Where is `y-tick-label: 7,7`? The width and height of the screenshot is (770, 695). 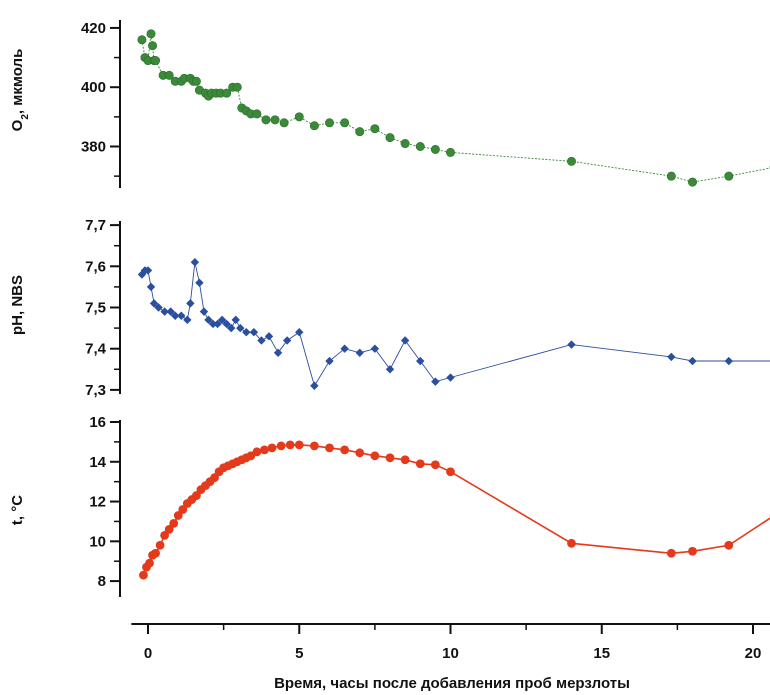
y-tick-label: 7,7 is located at coordinates (95, 225).